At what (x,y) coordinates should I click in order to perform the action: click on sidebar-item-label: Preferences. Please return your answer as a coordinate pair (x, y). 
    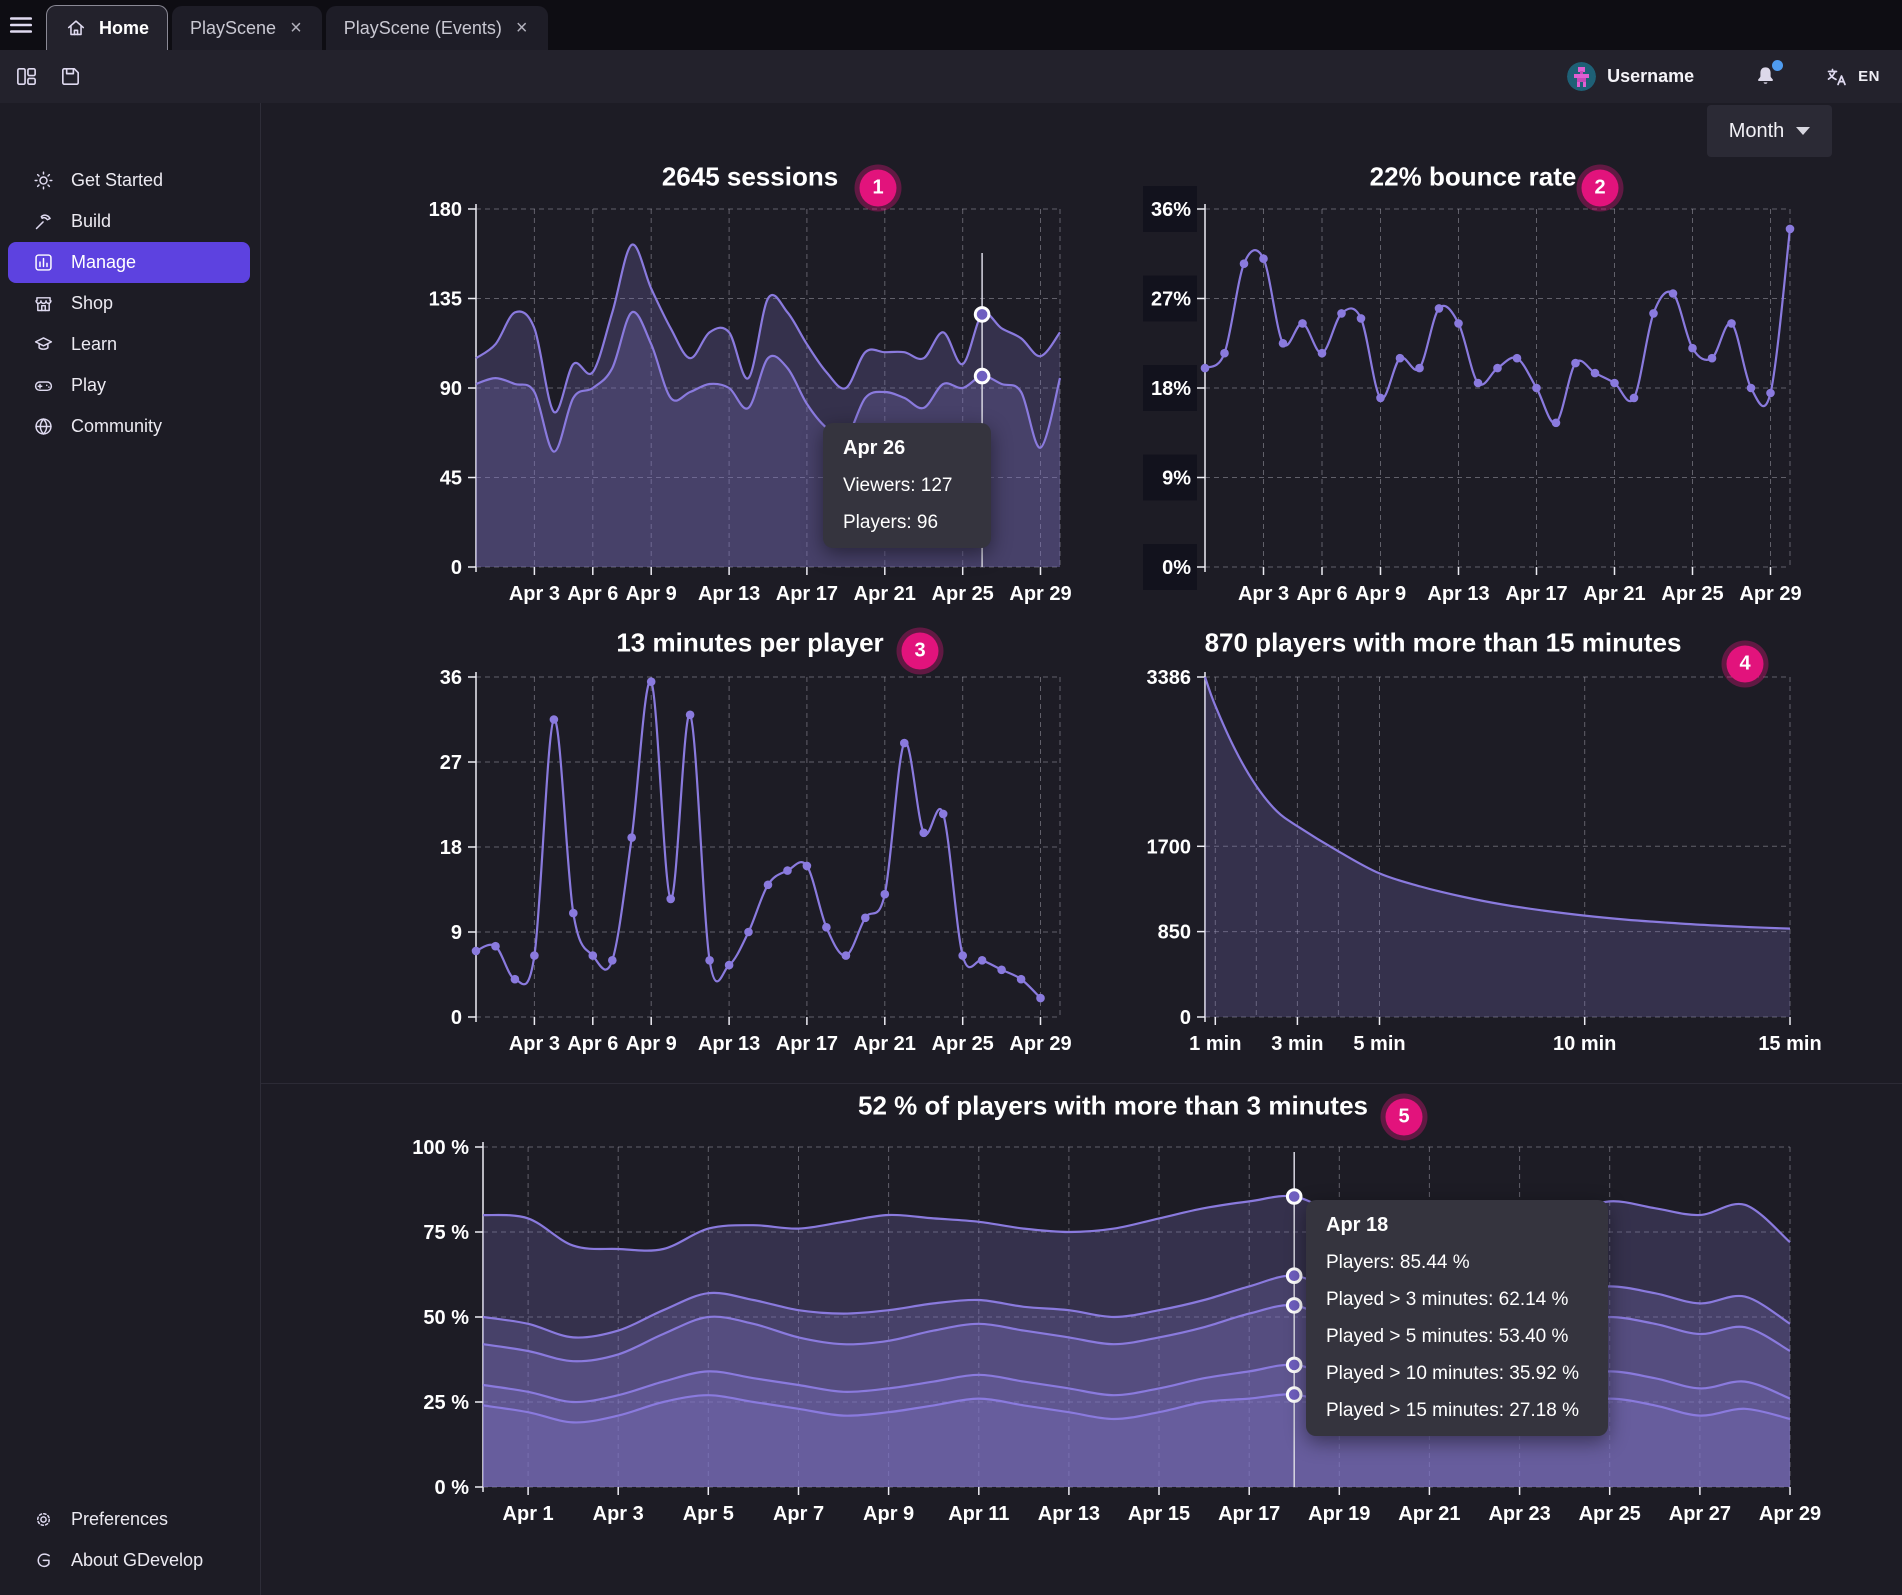
    Looking at the image, I should click on (120, 1519).